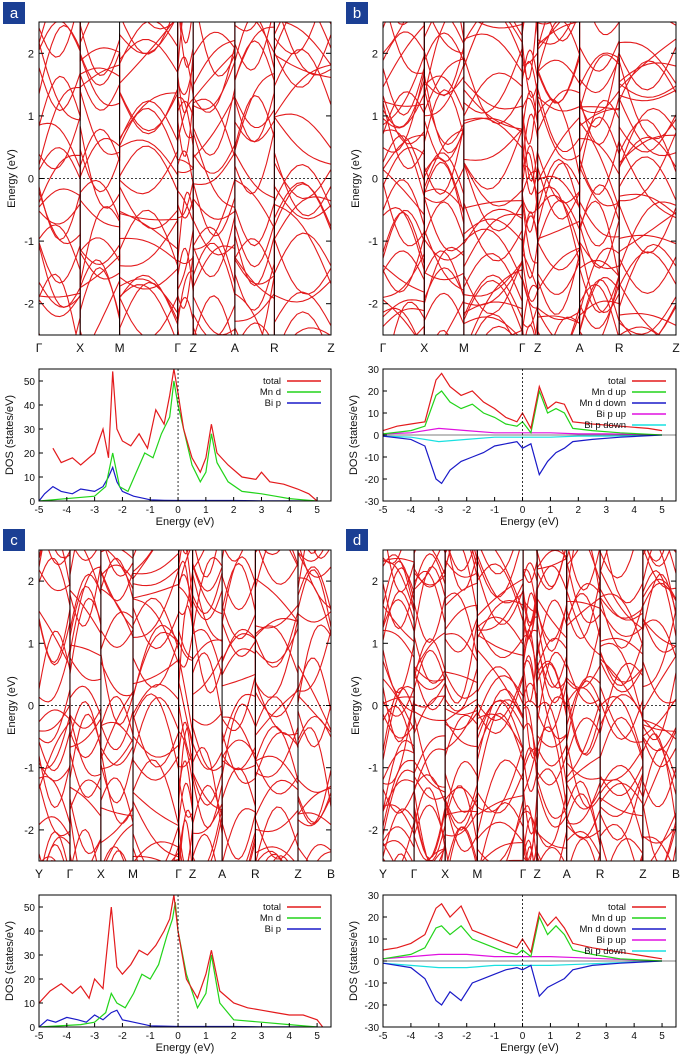 The image size is (685, 1056). Describe the element at coordinates (357, 540) in the screenshot. I see `panel-badge` at that location.